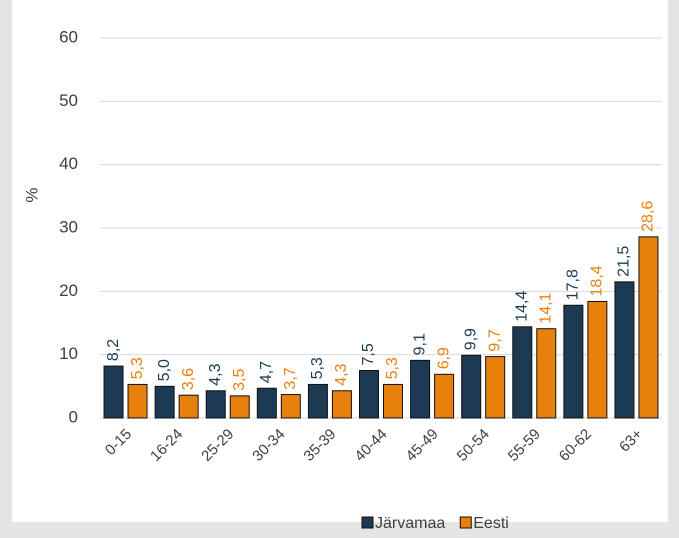  What do you see at coordinates (470, 339) in the screenshot?
I see `data-label: 9,9` at bounding box center [470, 339].